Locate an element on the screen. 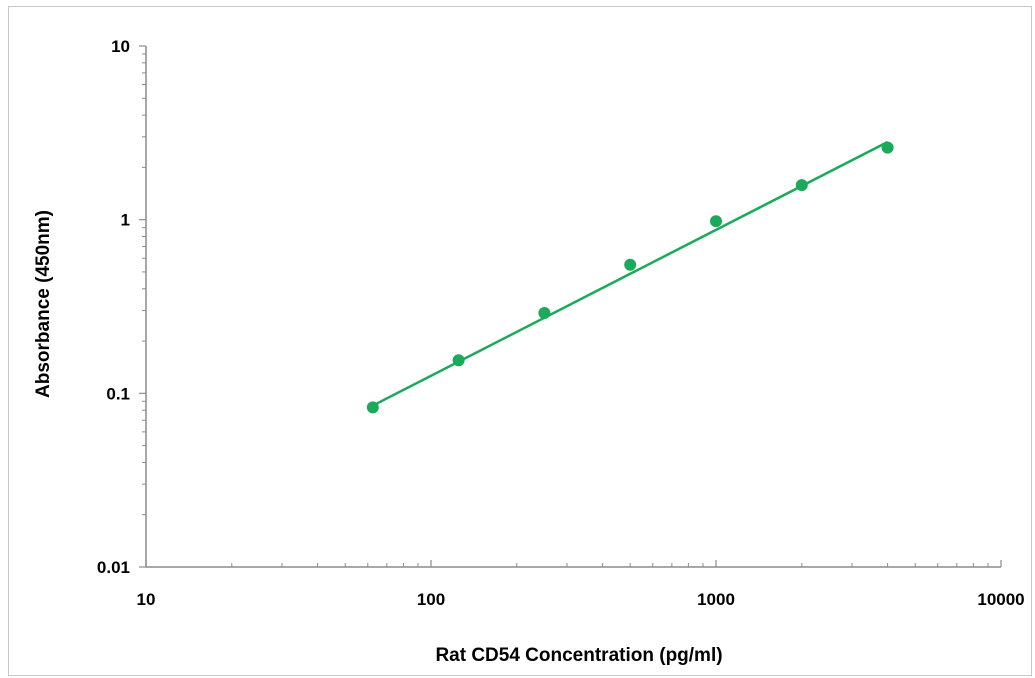  x-tick-label: 10 is located at coordinates (146, 599).